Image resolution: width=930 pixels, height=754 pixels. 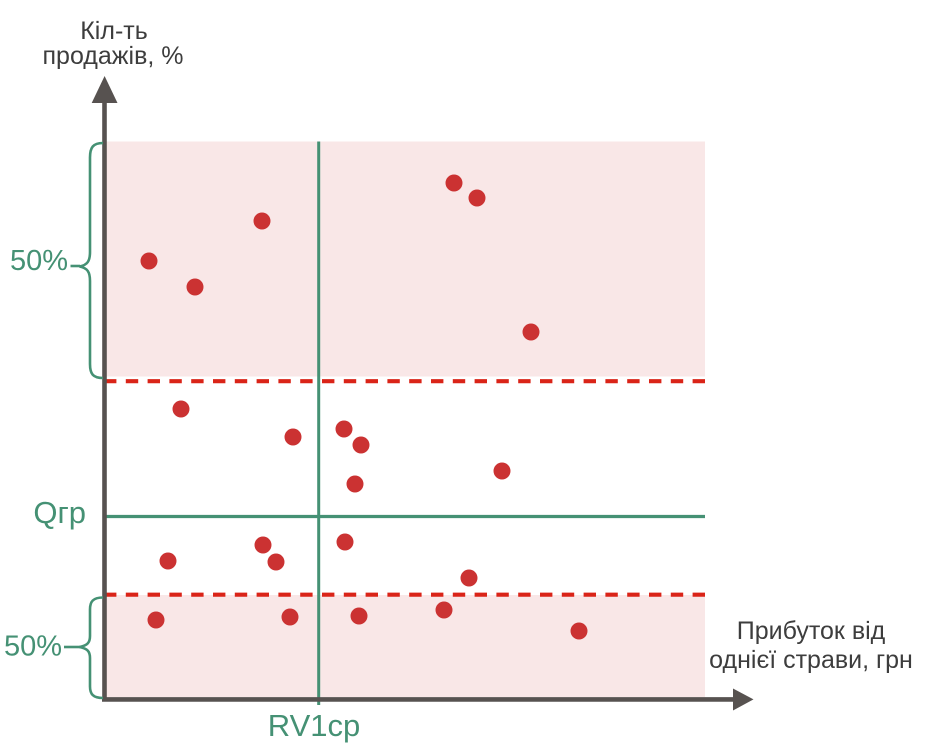 I want to click on svg-text: Qгр, so click(x=59, y=512).